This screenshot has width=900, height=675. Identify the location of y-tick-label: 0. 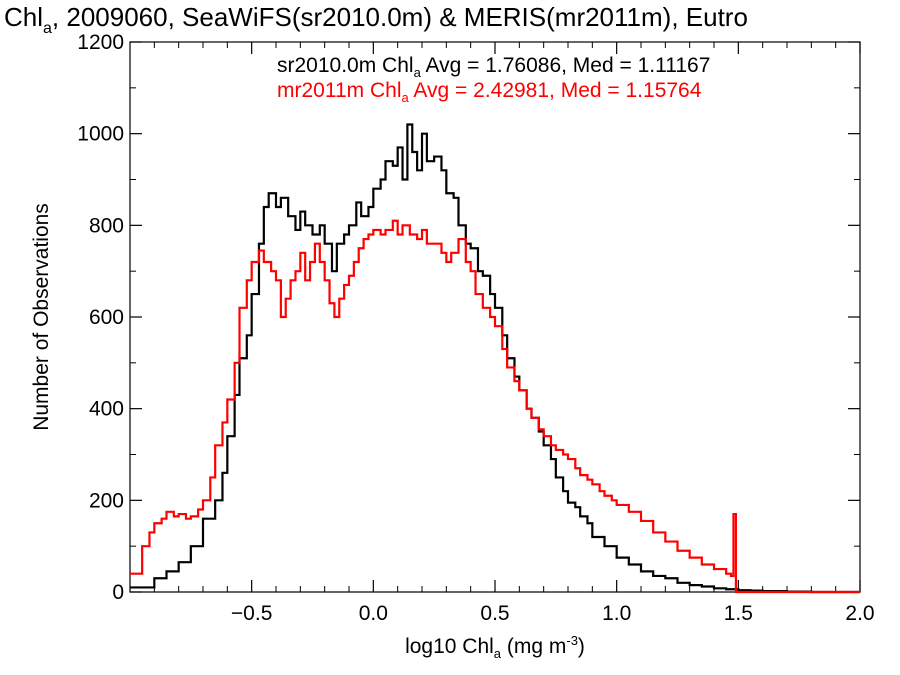
(118, 592).